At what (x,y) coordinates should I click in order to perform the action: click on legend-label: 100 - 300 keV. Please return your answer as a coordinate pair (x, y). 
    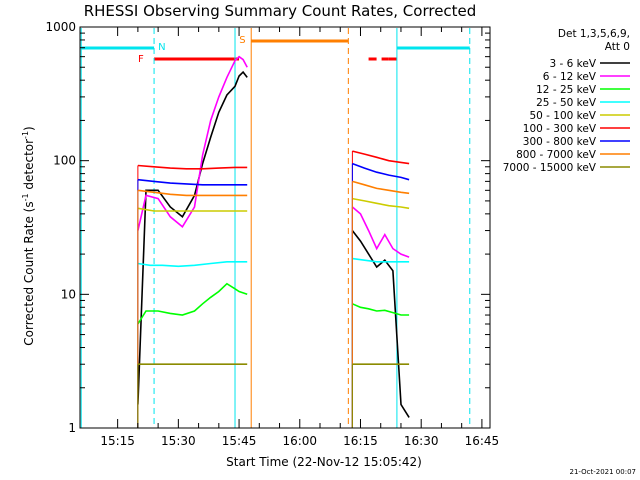
    Looking at the image, I should click on (560, 129).